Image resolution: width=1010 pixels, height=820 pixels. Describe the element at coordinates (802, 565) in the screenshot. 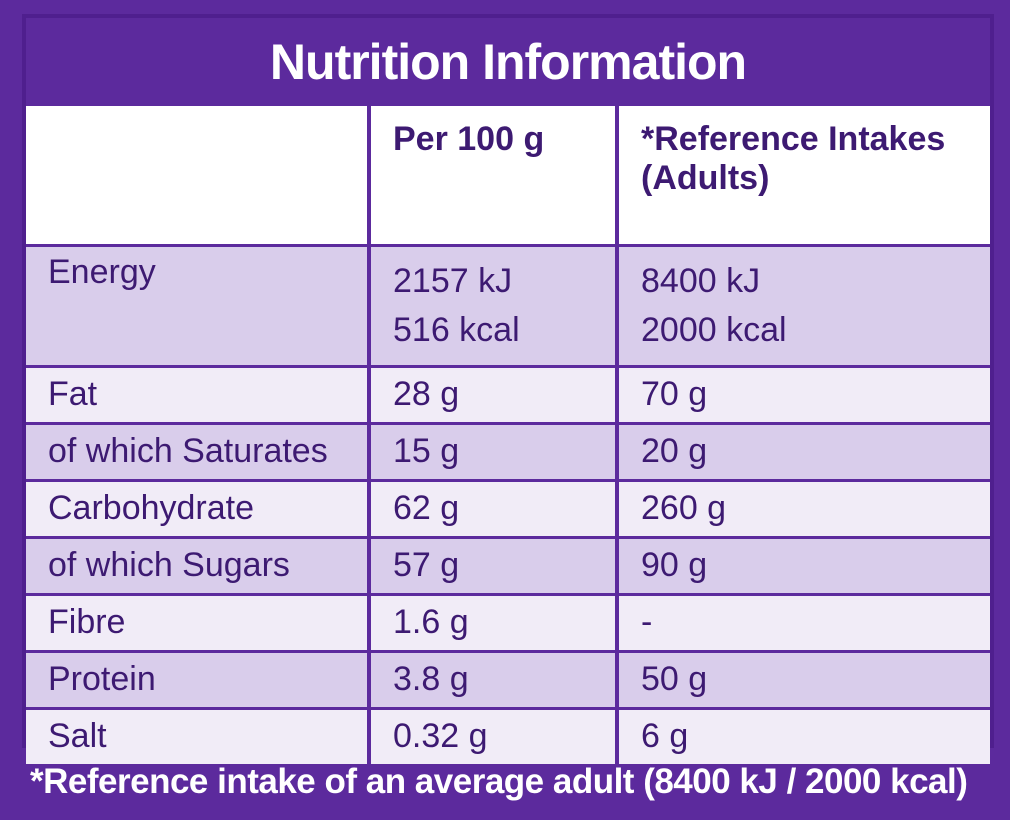

I see `row-ri: 90 g` at that location.